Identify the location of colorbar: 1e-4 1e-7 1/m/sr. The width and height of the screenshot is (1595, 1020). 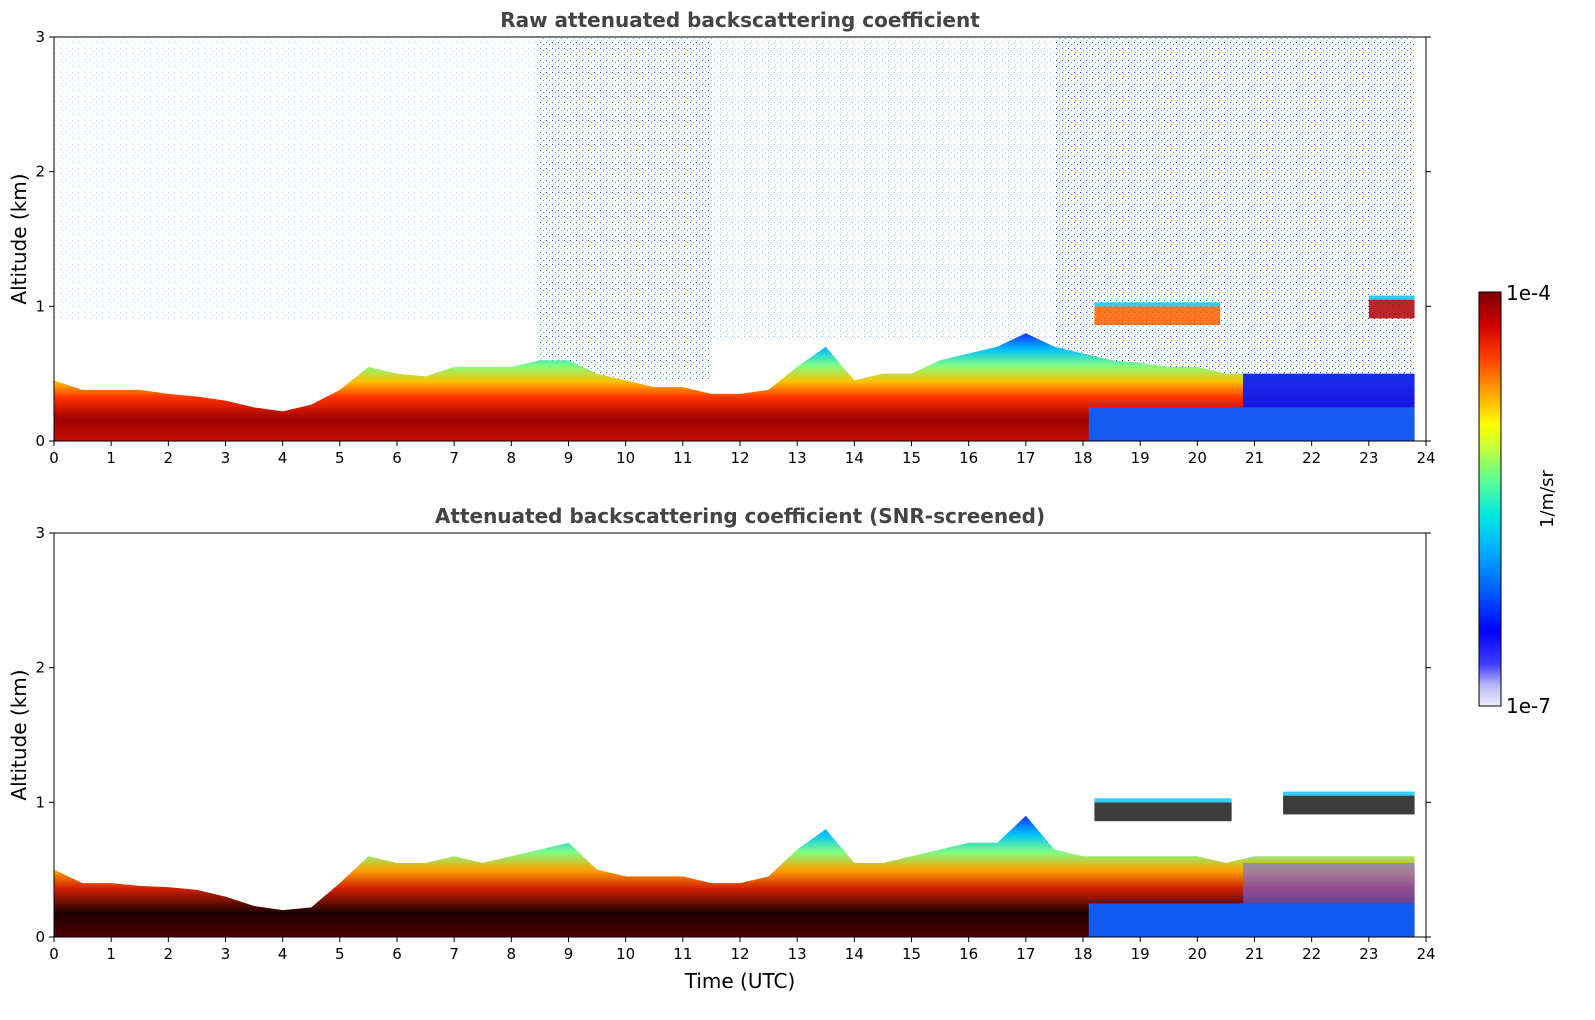
(1518, 499).